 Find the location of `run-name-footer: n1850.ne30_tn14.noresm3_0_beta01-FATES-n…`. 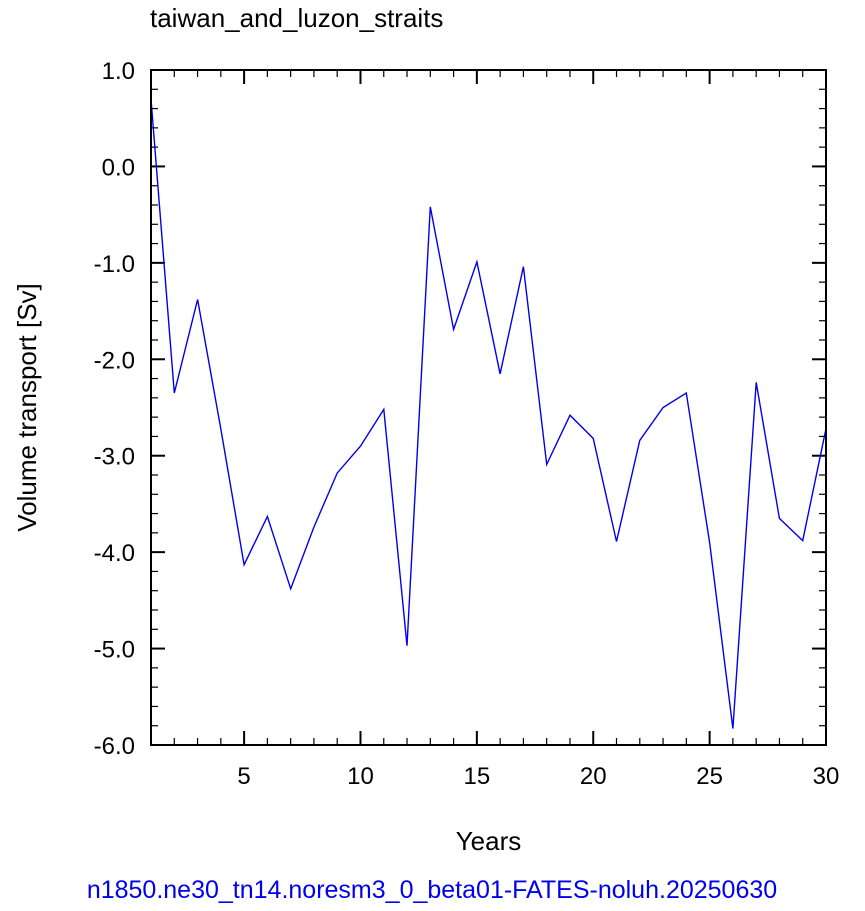

run-name-footer: n1850.ne30_tn14.noresm3_0_beta01-FATES-n… is located at coordinates (432, 890).